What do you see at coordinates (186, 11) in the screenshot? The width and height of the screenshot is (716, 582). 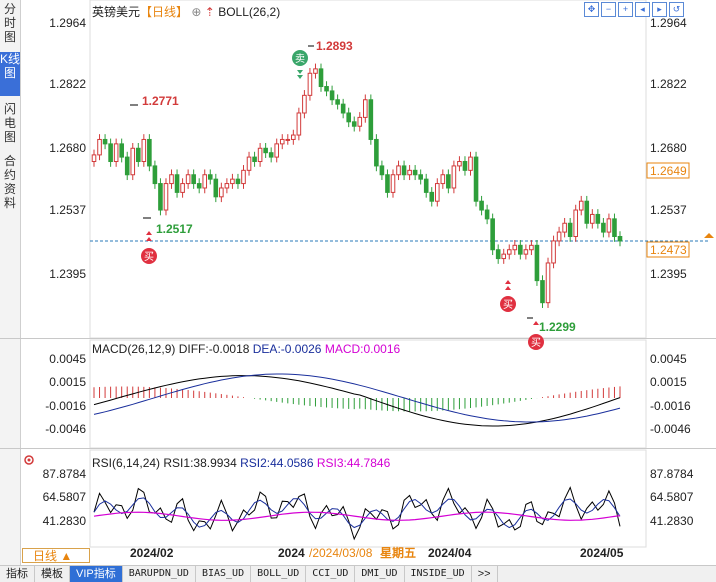 I see `main-chart-header: 英镑美元【日线】 ⊕ ⇡ BOLL(26,2)` at bounding box center [186, 11].